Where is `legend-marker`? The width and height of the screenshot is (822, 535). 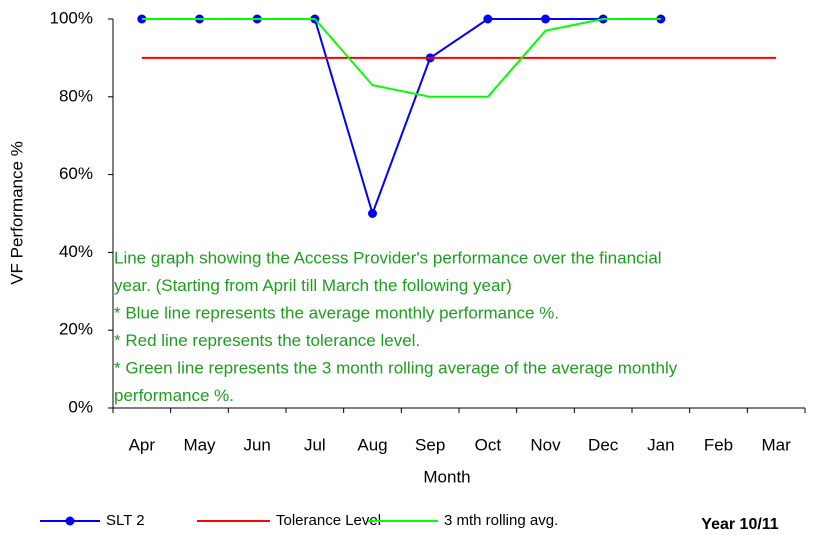 legend-marker is located at coordinates (70, 521).